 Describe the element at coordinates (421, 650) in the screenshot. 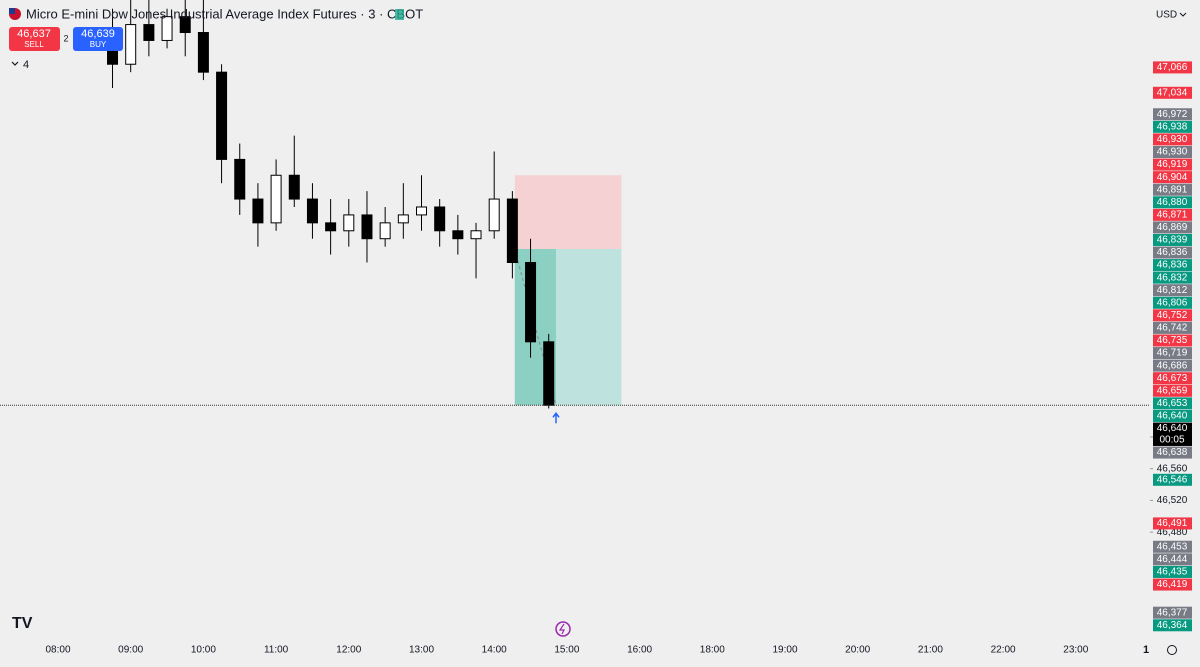

I see `x-tick-label: 13:00` at that location.